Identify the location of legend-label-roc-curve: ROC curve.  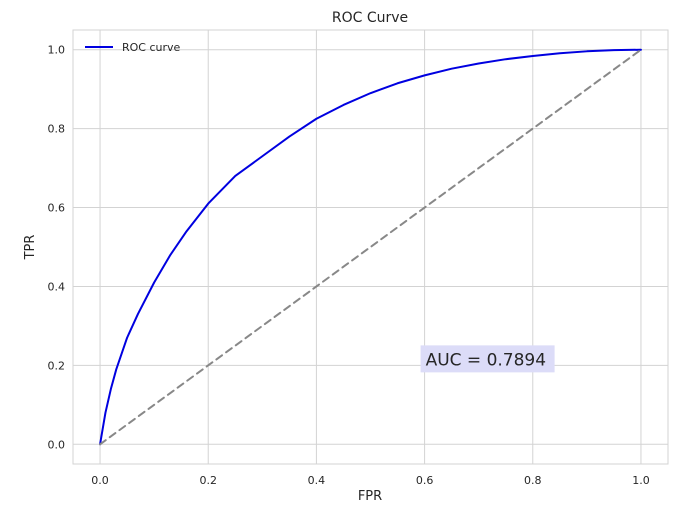
(151, 47).